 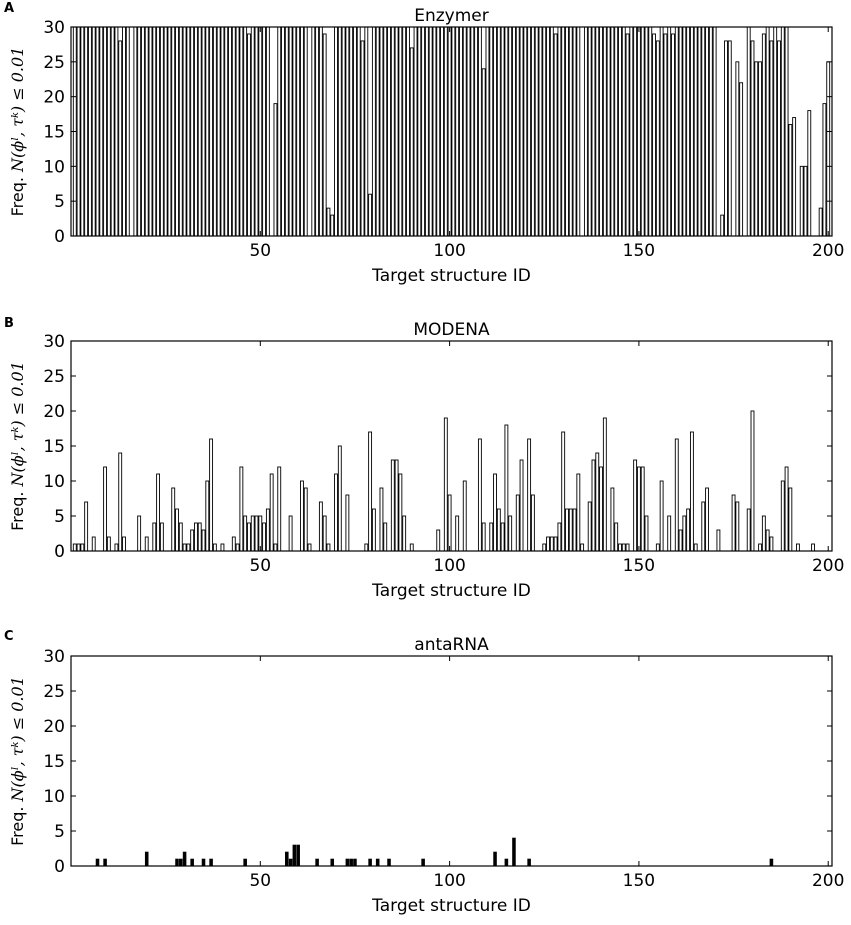 I want to click on panel-a-xtick-label: 100, so click(x=449, y=251).